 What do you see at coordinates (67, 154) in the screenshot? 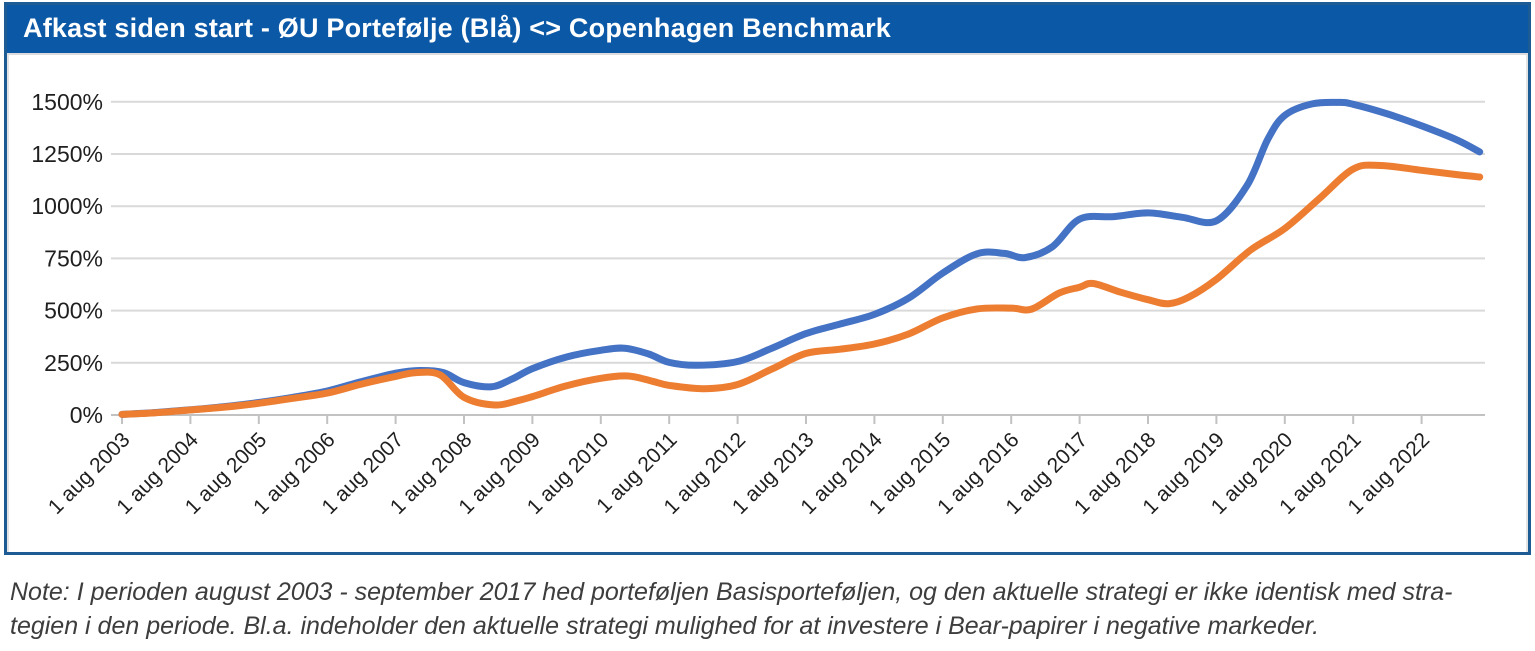
I see `y-axis-tick-label: 1250%` at bounding box center [67, 154].